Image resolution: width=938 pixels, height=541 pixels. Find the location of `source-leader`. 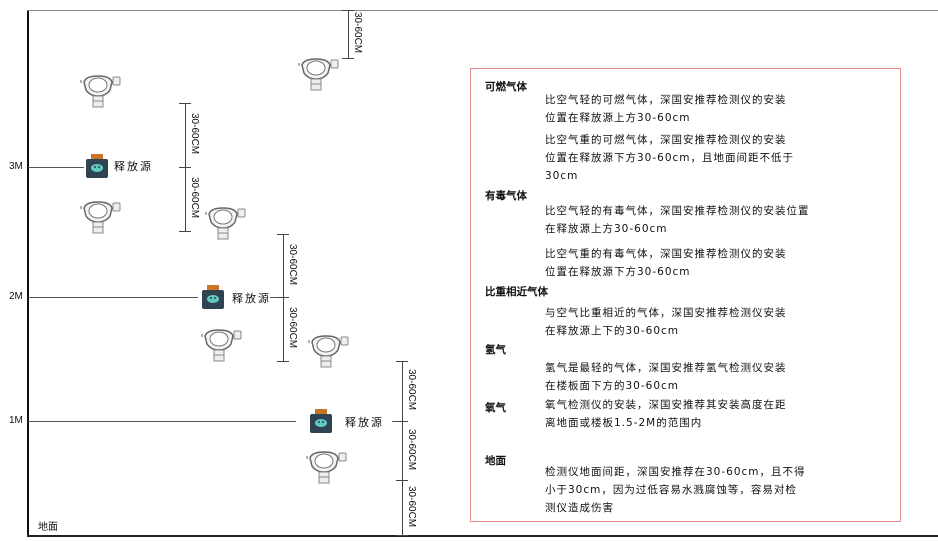

source-leader is located at coordinates (276, 297).